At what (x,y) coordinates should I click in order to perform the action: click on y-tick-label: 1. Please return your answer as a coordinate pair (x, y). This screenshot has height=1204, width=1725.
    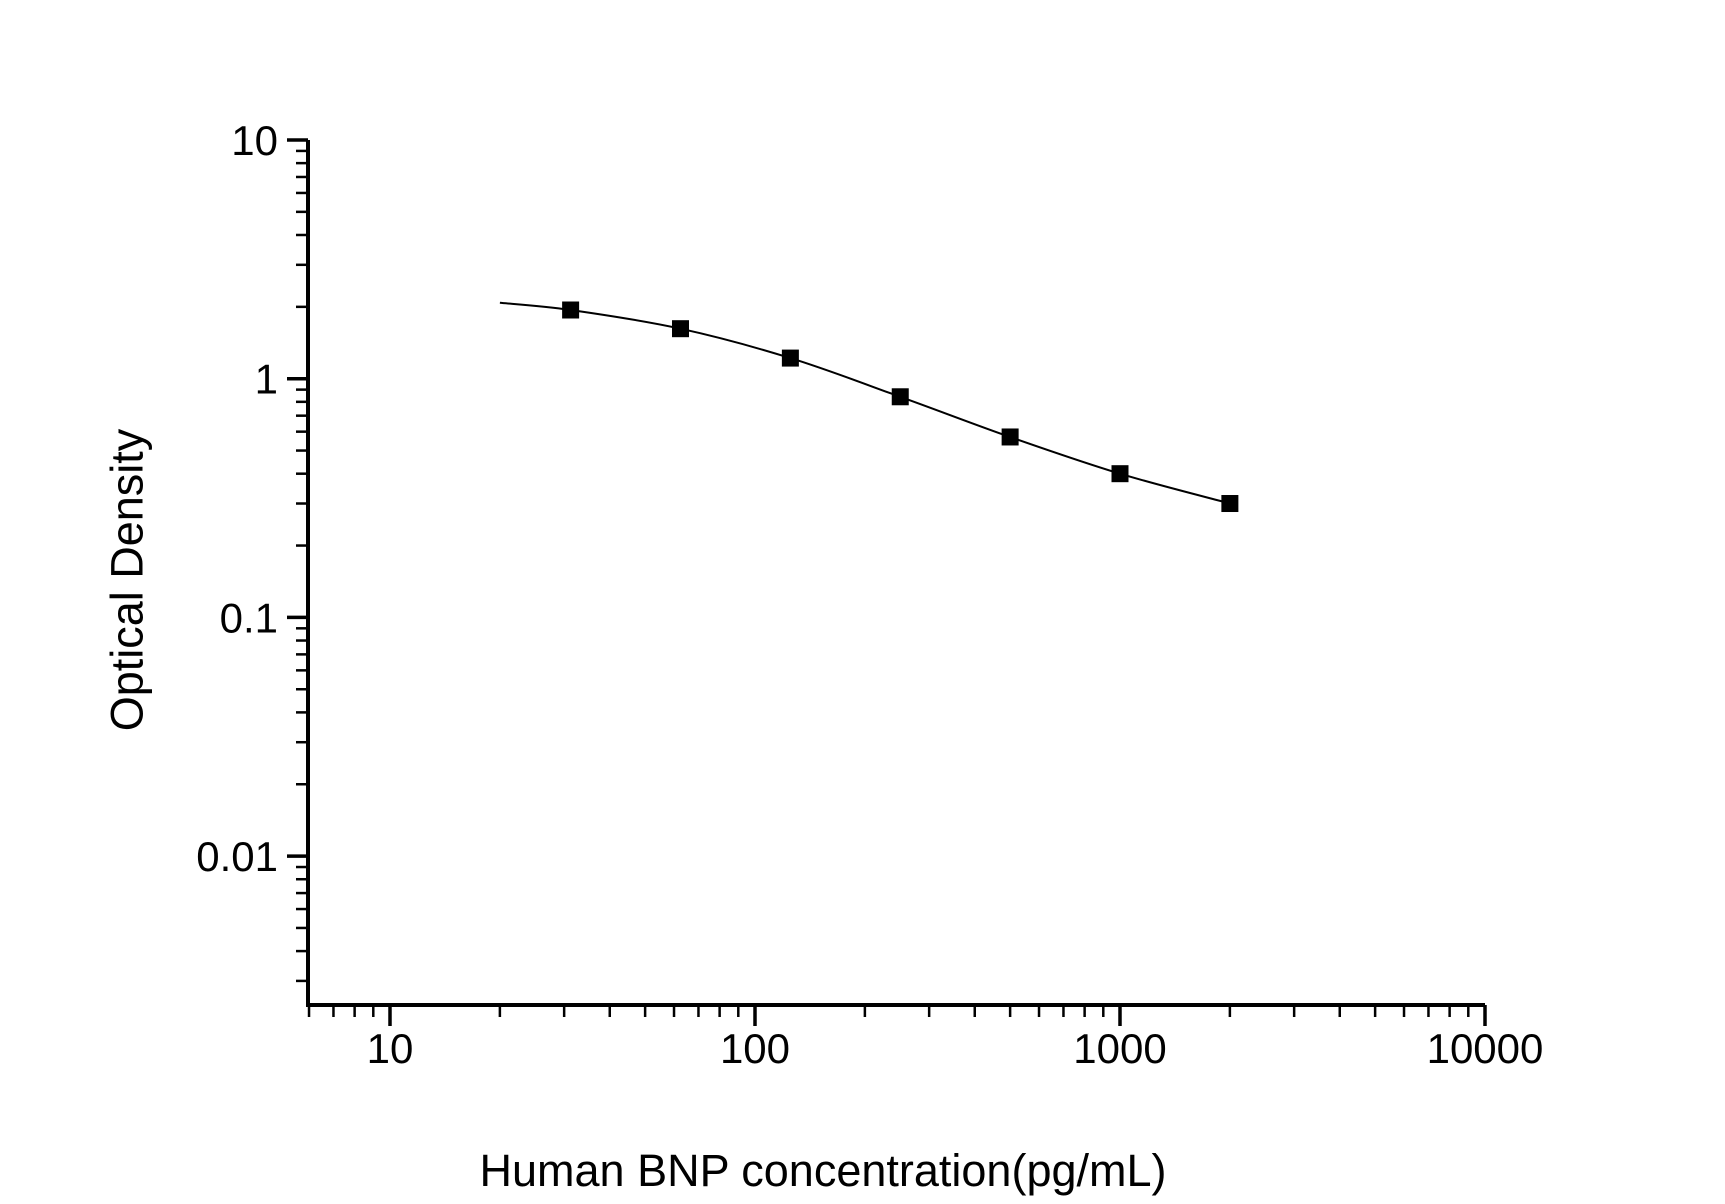
    Looking at the image, I should click on (266, 379).